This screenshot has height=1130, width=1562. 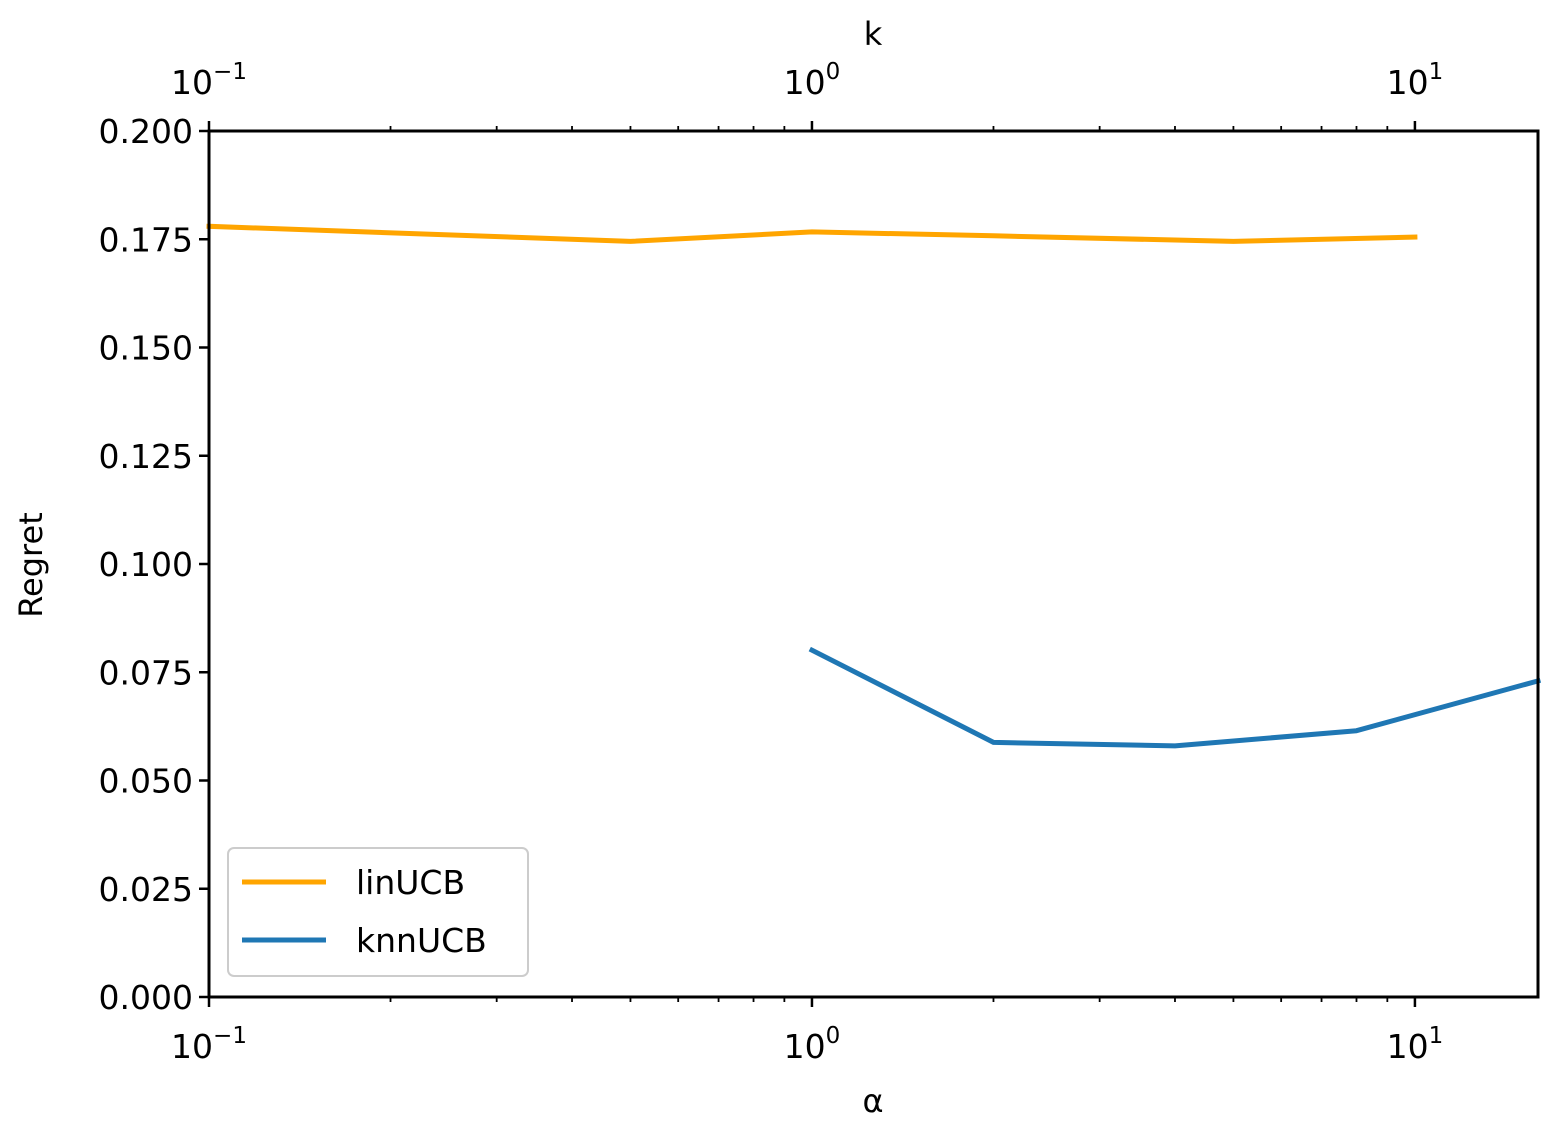 What do you see at coordinates (378, 912) in the screenshot?
I see `legend: linUCB knnUCB` at bounding box center [378, 912].